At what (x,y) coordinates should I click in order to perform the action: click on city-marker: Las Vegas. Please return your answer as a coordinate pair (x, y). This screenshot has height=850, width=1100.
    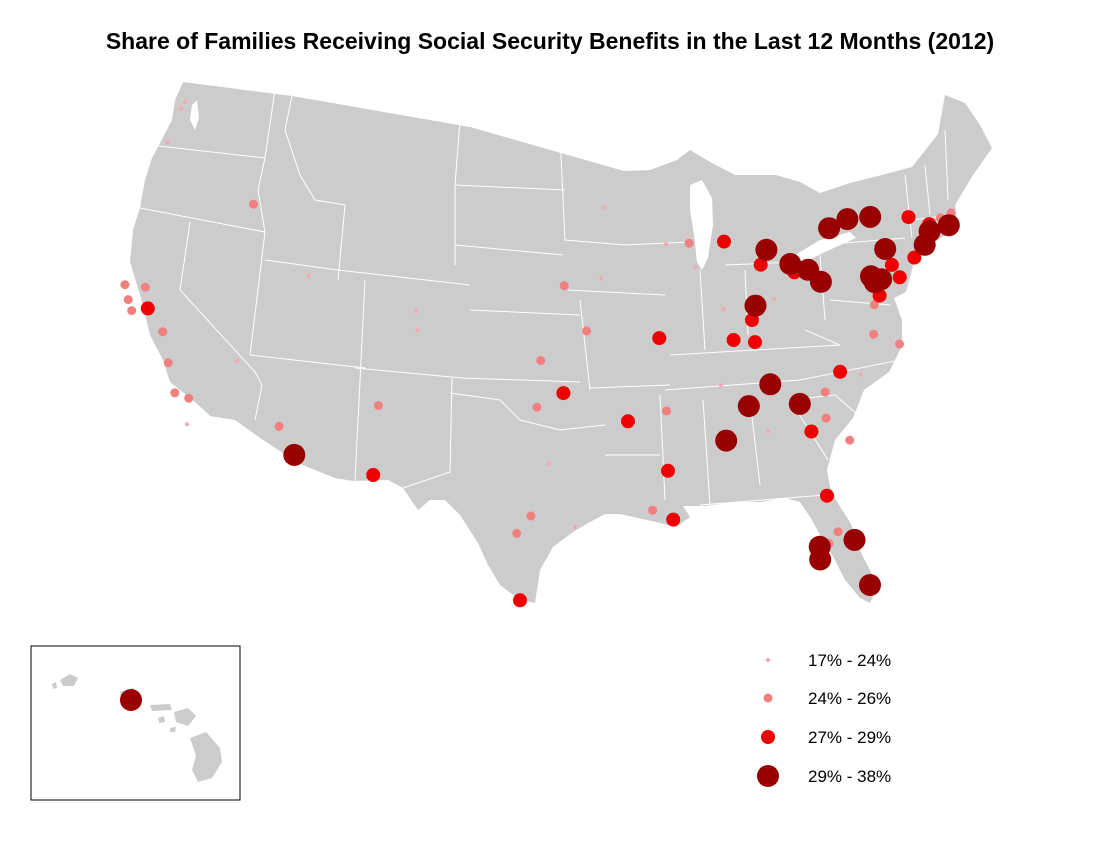
    Looking at the image, I should click on (237, 360).